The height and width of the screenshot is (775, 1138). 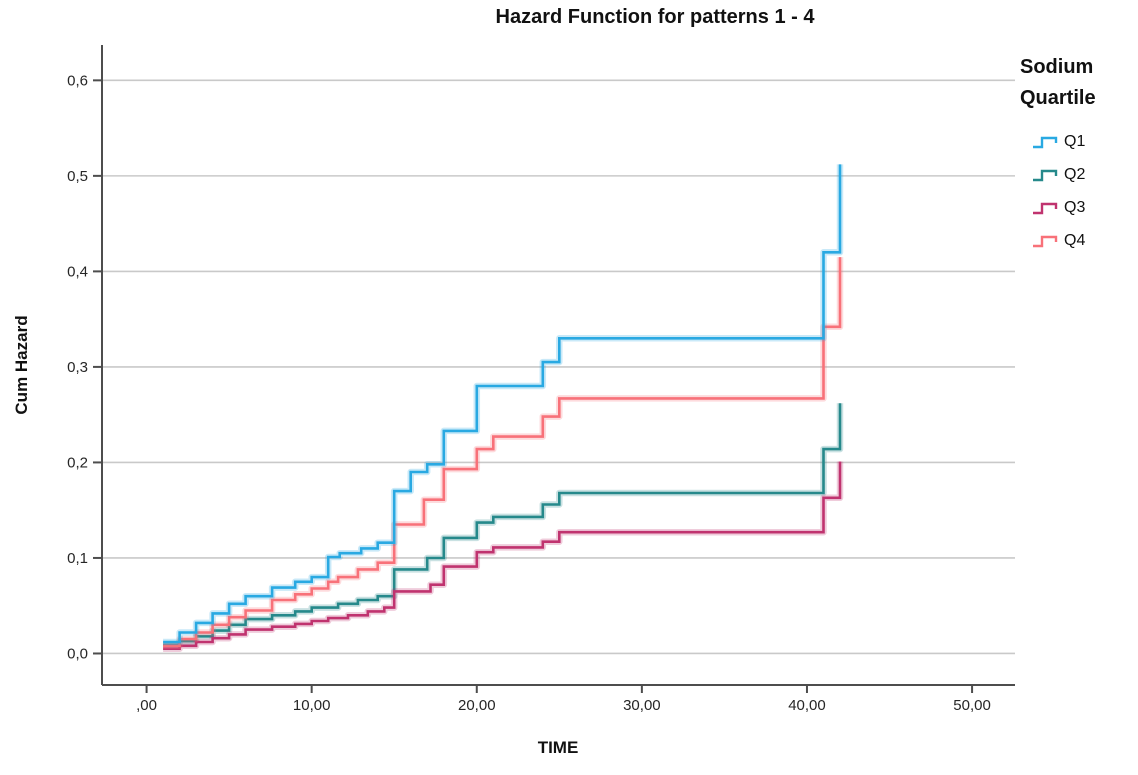 I want to click on x-axis-label: TIME, so click(x=558, y=747).